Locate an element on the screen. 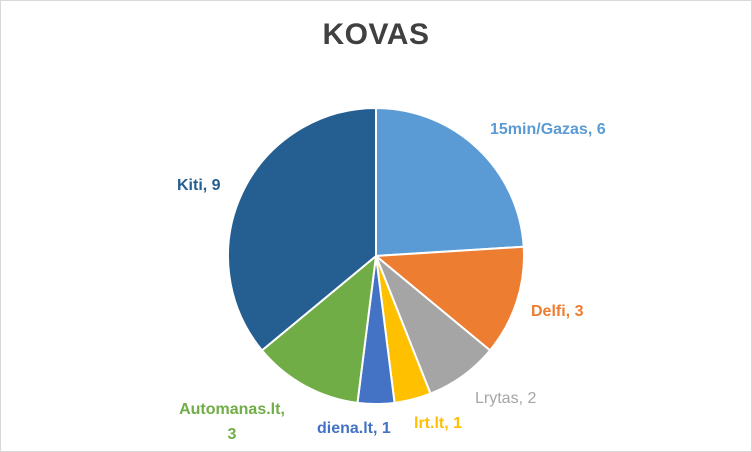 This screenshot has height=452, width=752. slice-label-automanas-line2: 3 is located at coordinates (232, 434).